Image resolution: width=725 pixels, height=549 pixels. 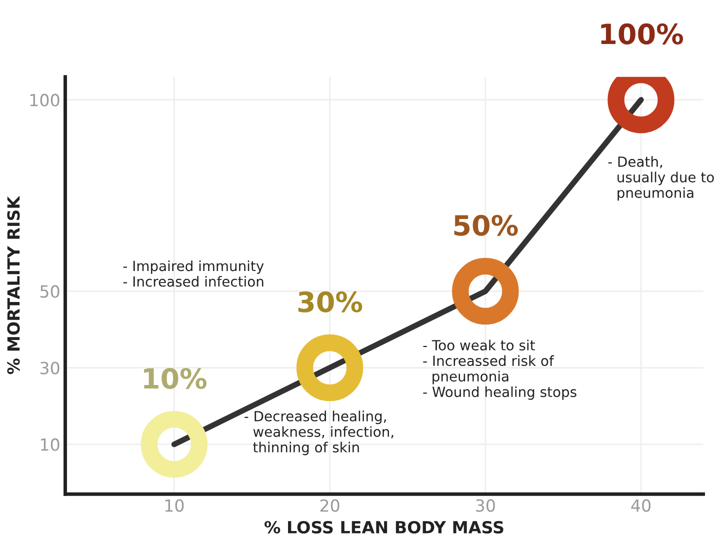 What do you see at coordinates (642, 33) in the screenshot?
I see `data-label: 100%` at bounding box center [642, 33].